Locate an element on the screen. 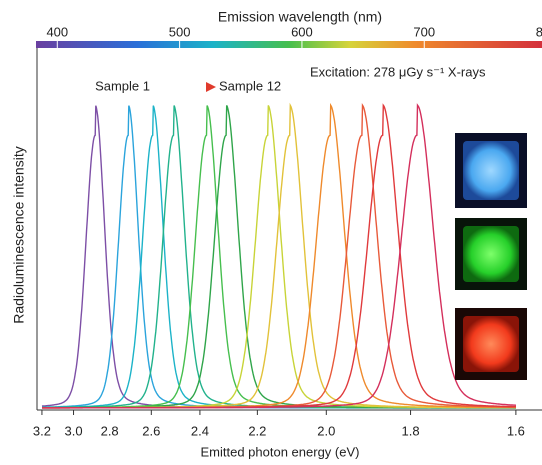 This screenshot has height=465, width=542. x-tick-label: 3.0 is located at coordinates (73, 430).